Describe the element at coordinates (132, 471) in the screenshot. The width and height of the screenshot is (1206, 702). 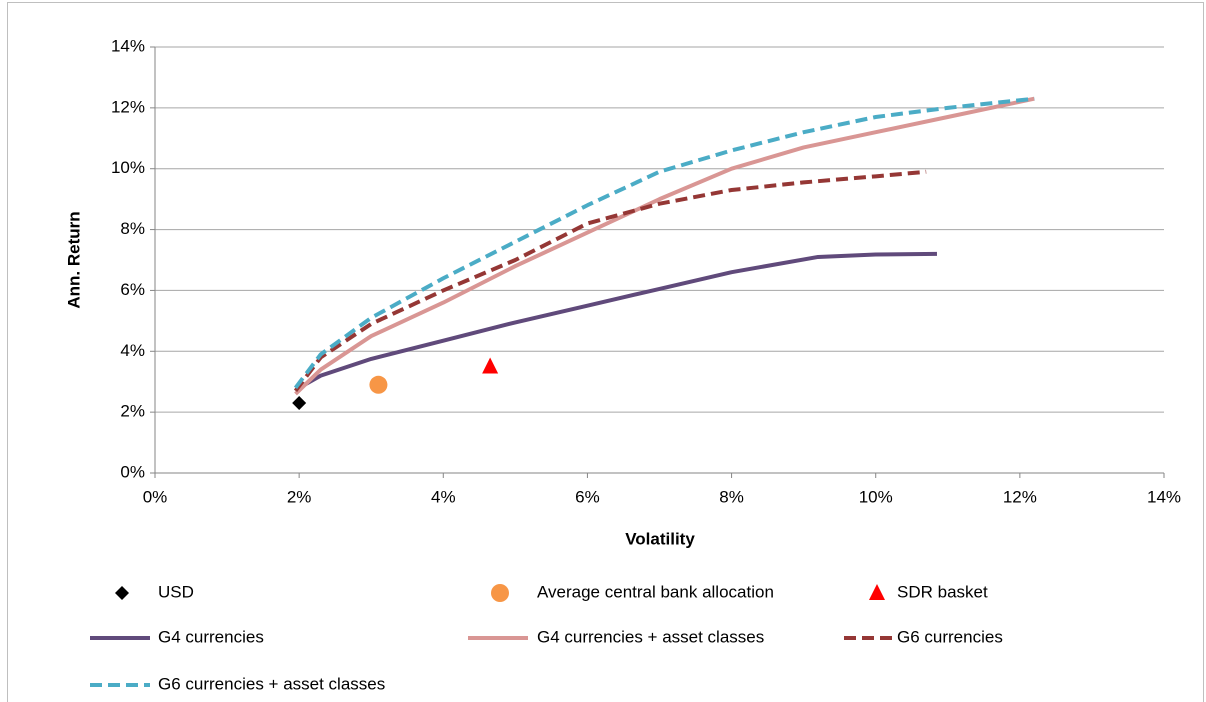
I see `y-tick-label: 0%` at that location.